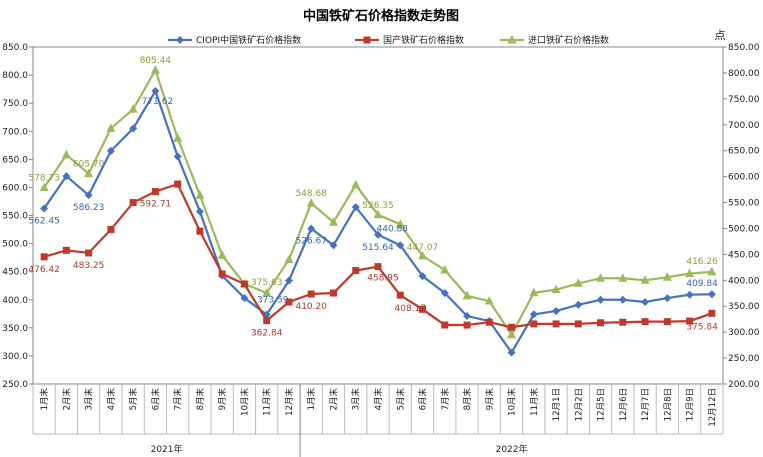 The height and width of the screenshot is (457, 763). I want to click on data-label: 416.26, so click(702, 262).